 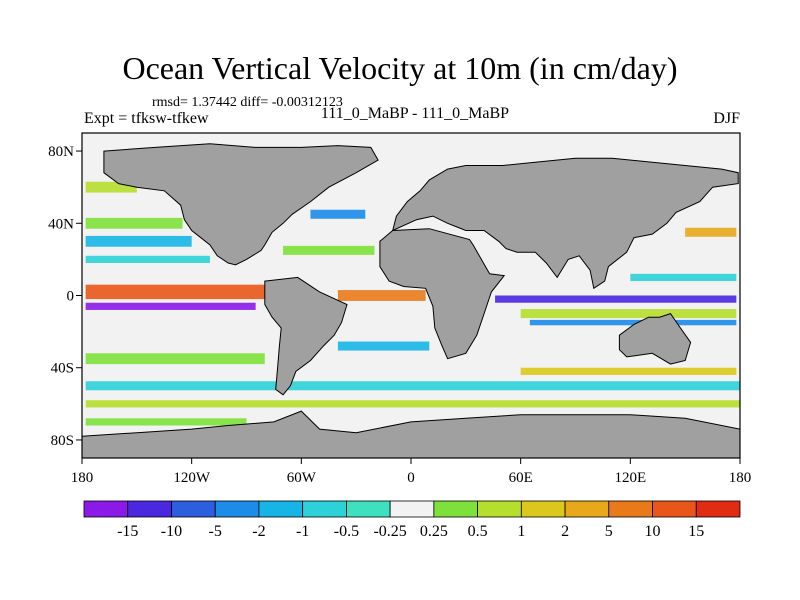 I want to click on x-tick-label-0: 180, so click(x=82, y=478).